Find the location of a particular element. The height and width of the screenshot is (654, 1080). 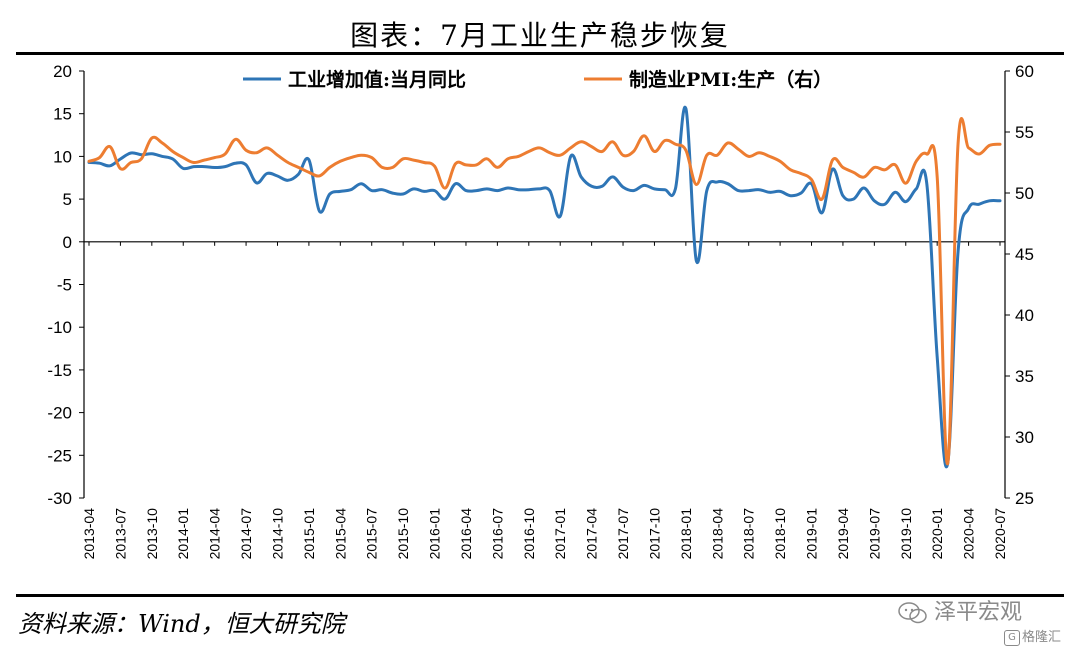

x-tick-label: 2017-04 is located at coordinates (592, 534).